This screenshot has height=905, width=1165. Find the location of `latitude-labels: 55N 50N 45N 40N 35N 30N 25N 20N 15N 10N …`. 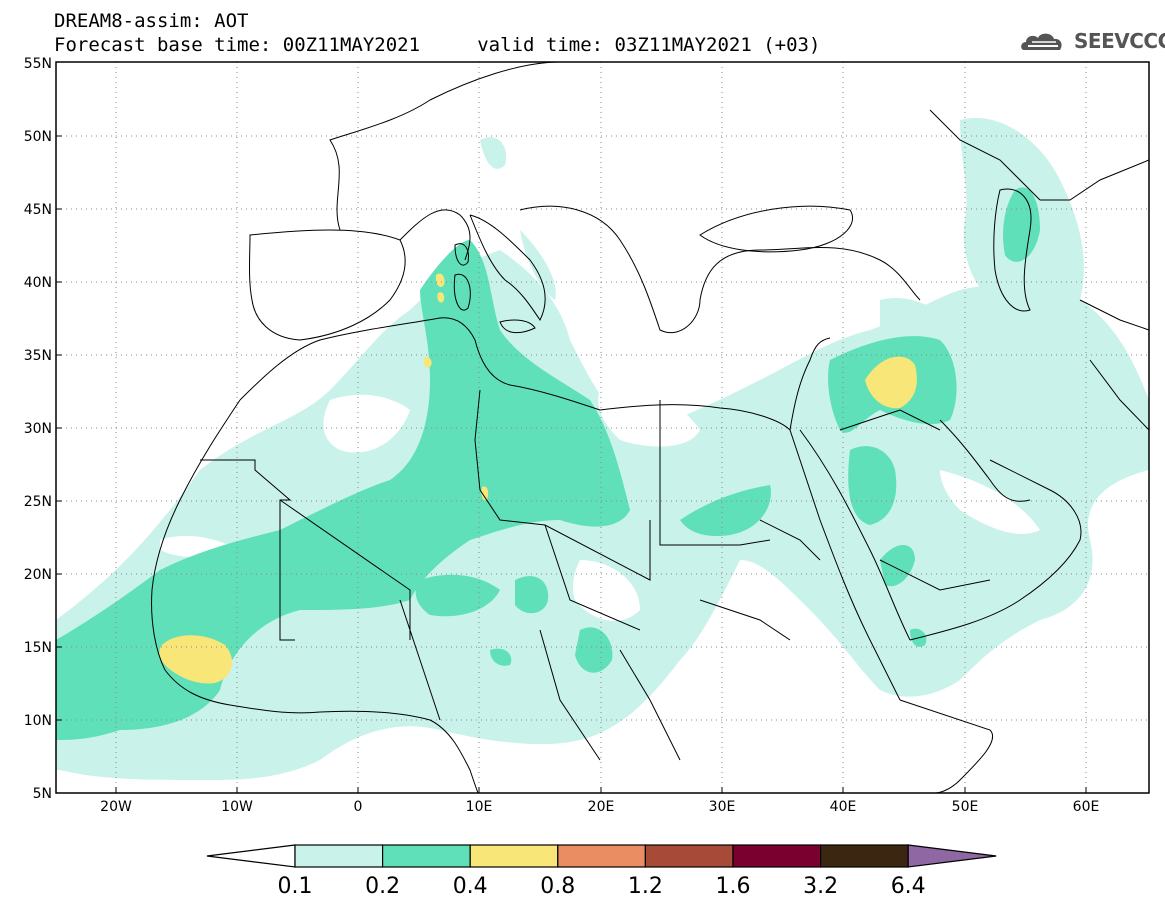

latitude-labels: 55N 50N 45N 40N 35N 30N 25N 20N 15N 10N … is located at coordinates (38, 429).